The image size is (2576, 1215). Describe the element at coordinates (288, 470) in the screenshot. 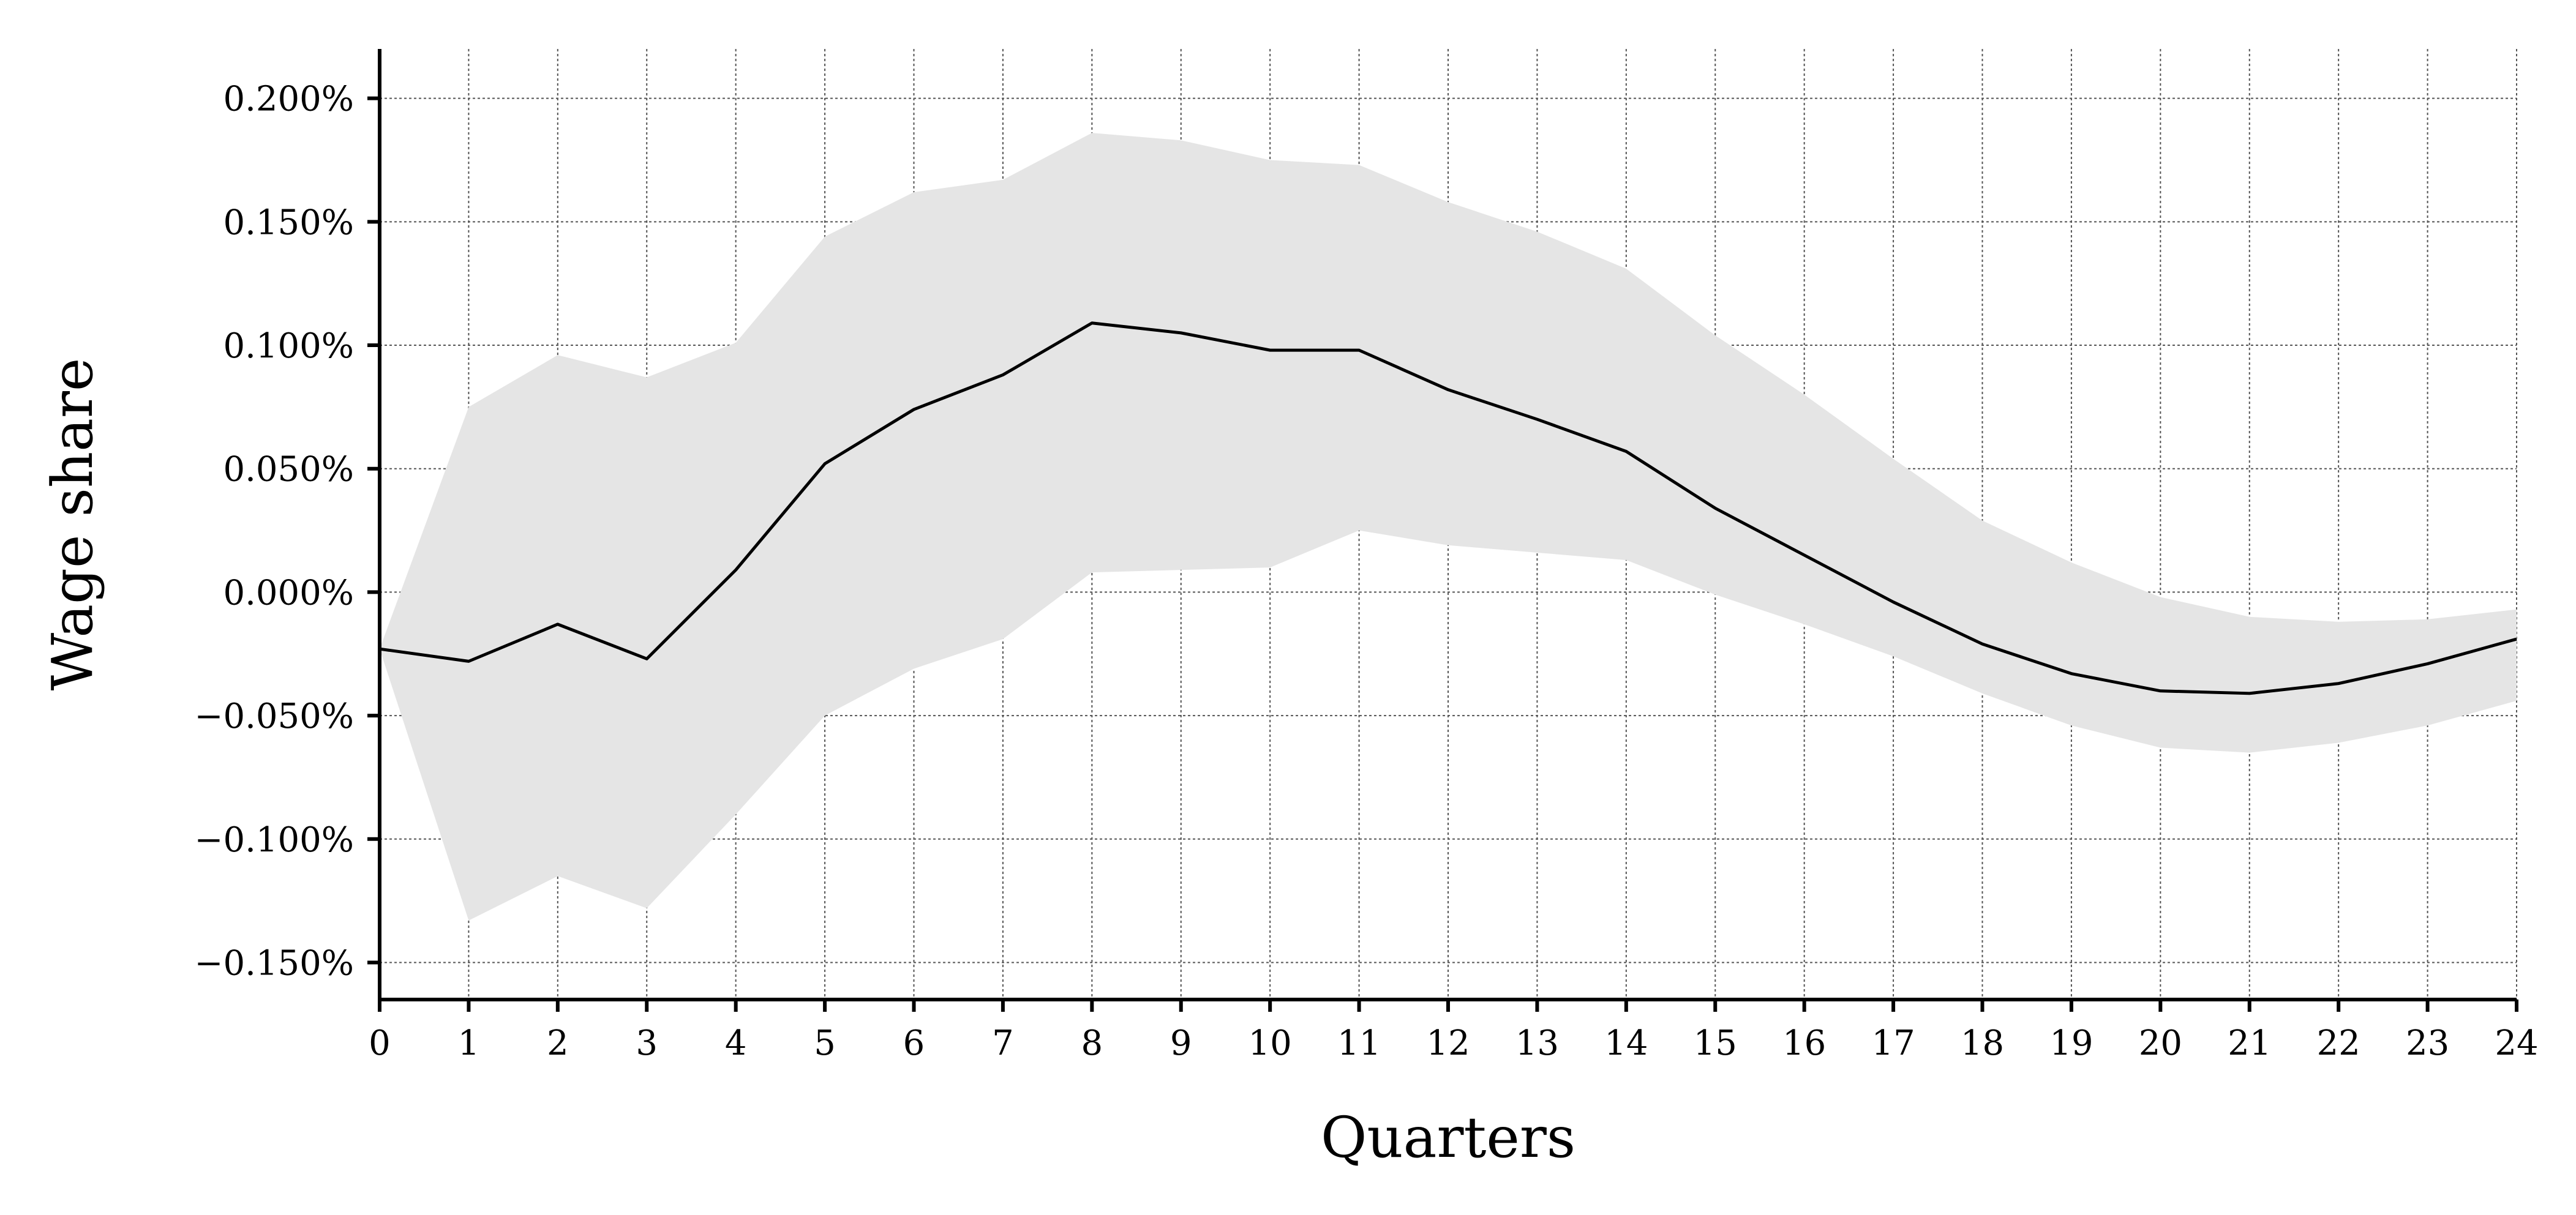

I see `y-tick-label-3: 0.050%` at that location.